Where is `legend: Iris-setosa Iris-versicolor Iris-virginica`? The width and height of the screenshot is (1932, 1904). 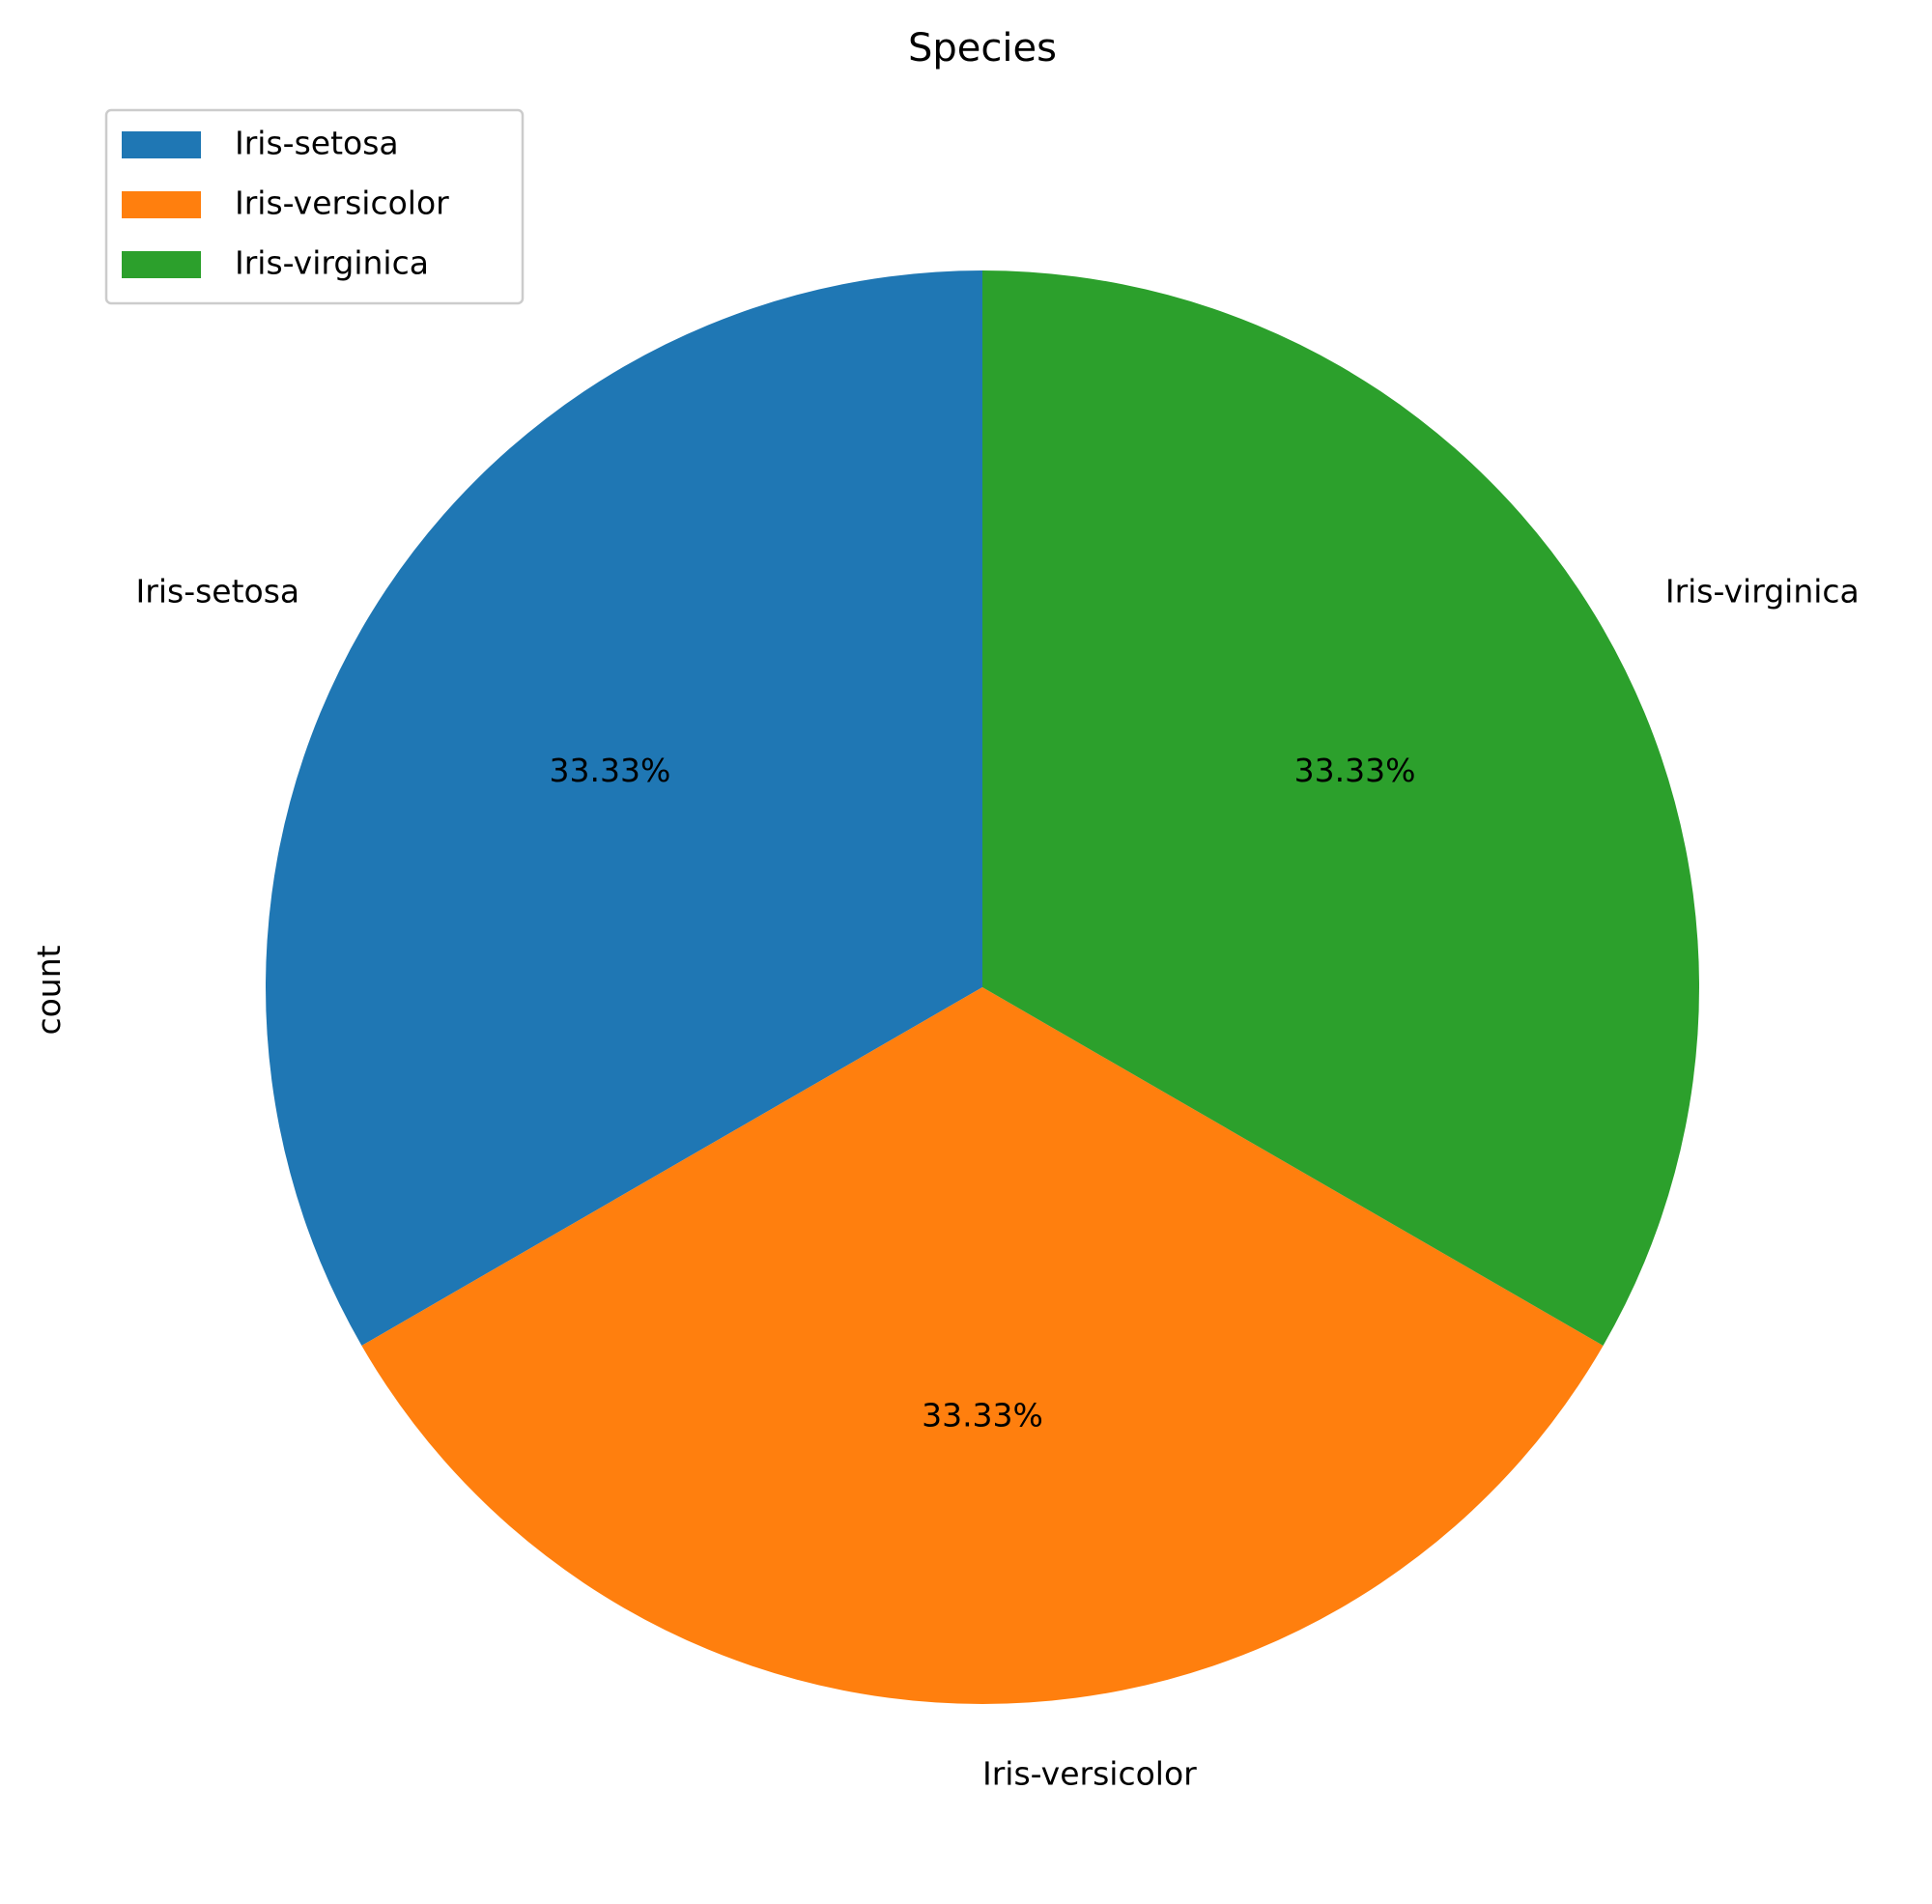
legend: Iris-setosa Iris-versicolor Iris-virginica is located at coordinates (314, 206).